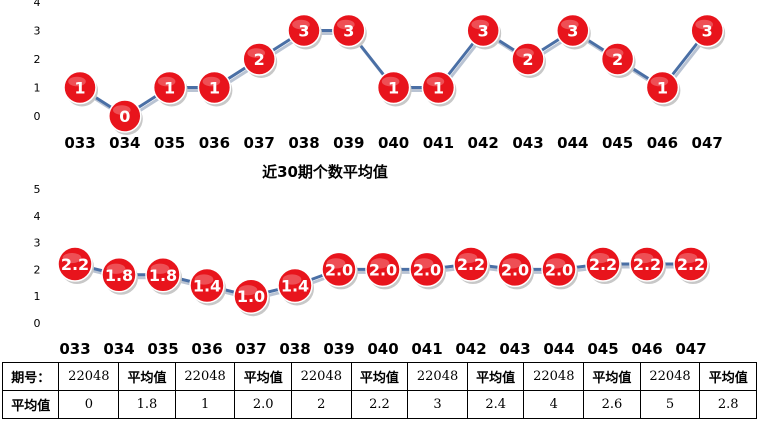 The height and width of the screenshot is (426, 758). What do you see at coordinates (612, 404) in the screenshot?
I see `table-cell: 2.6` at bounding box center [612, 404].